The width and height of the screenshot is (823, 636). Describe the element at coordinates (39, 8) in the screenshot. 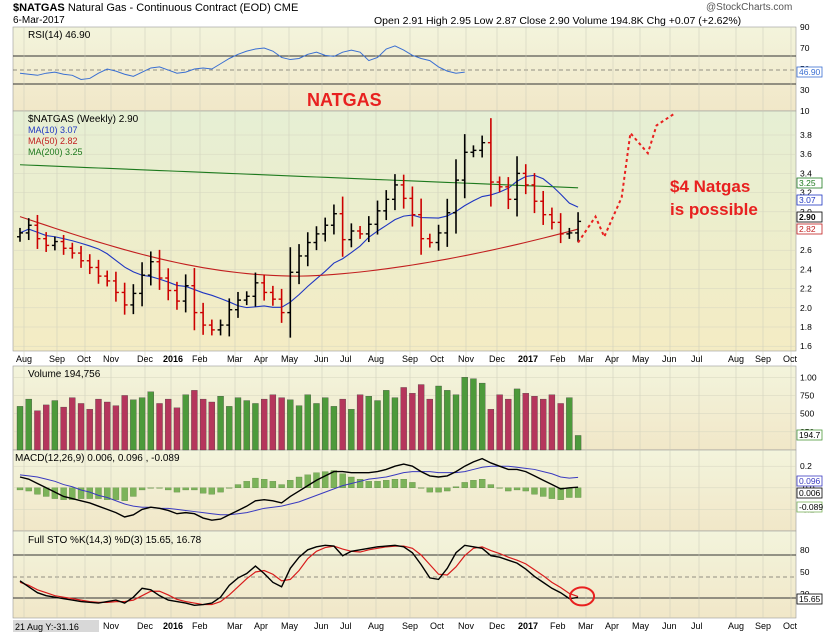

I see `symbol: $NATGAS` at that location.